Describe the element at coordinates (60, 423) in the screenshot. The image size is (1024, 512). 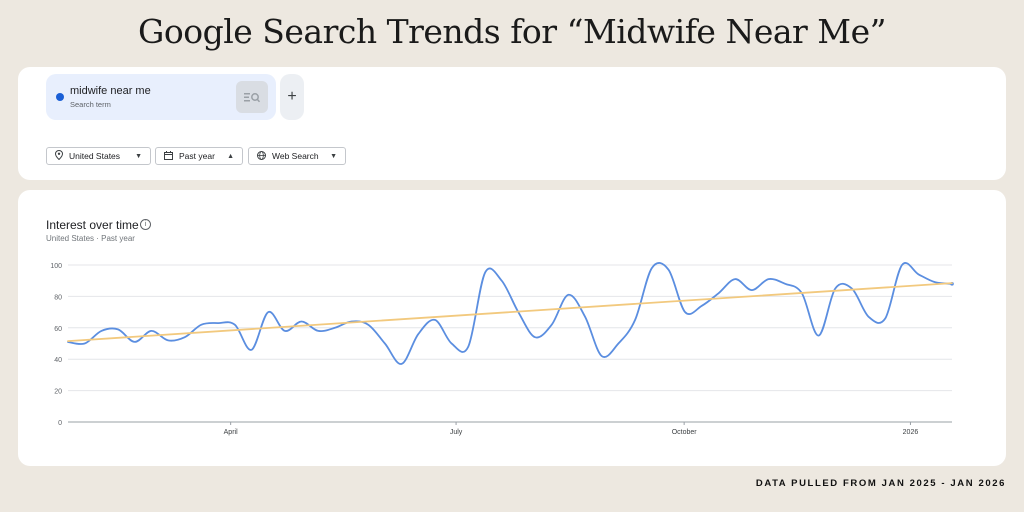
I see `y-tick-label: 0` at that location.